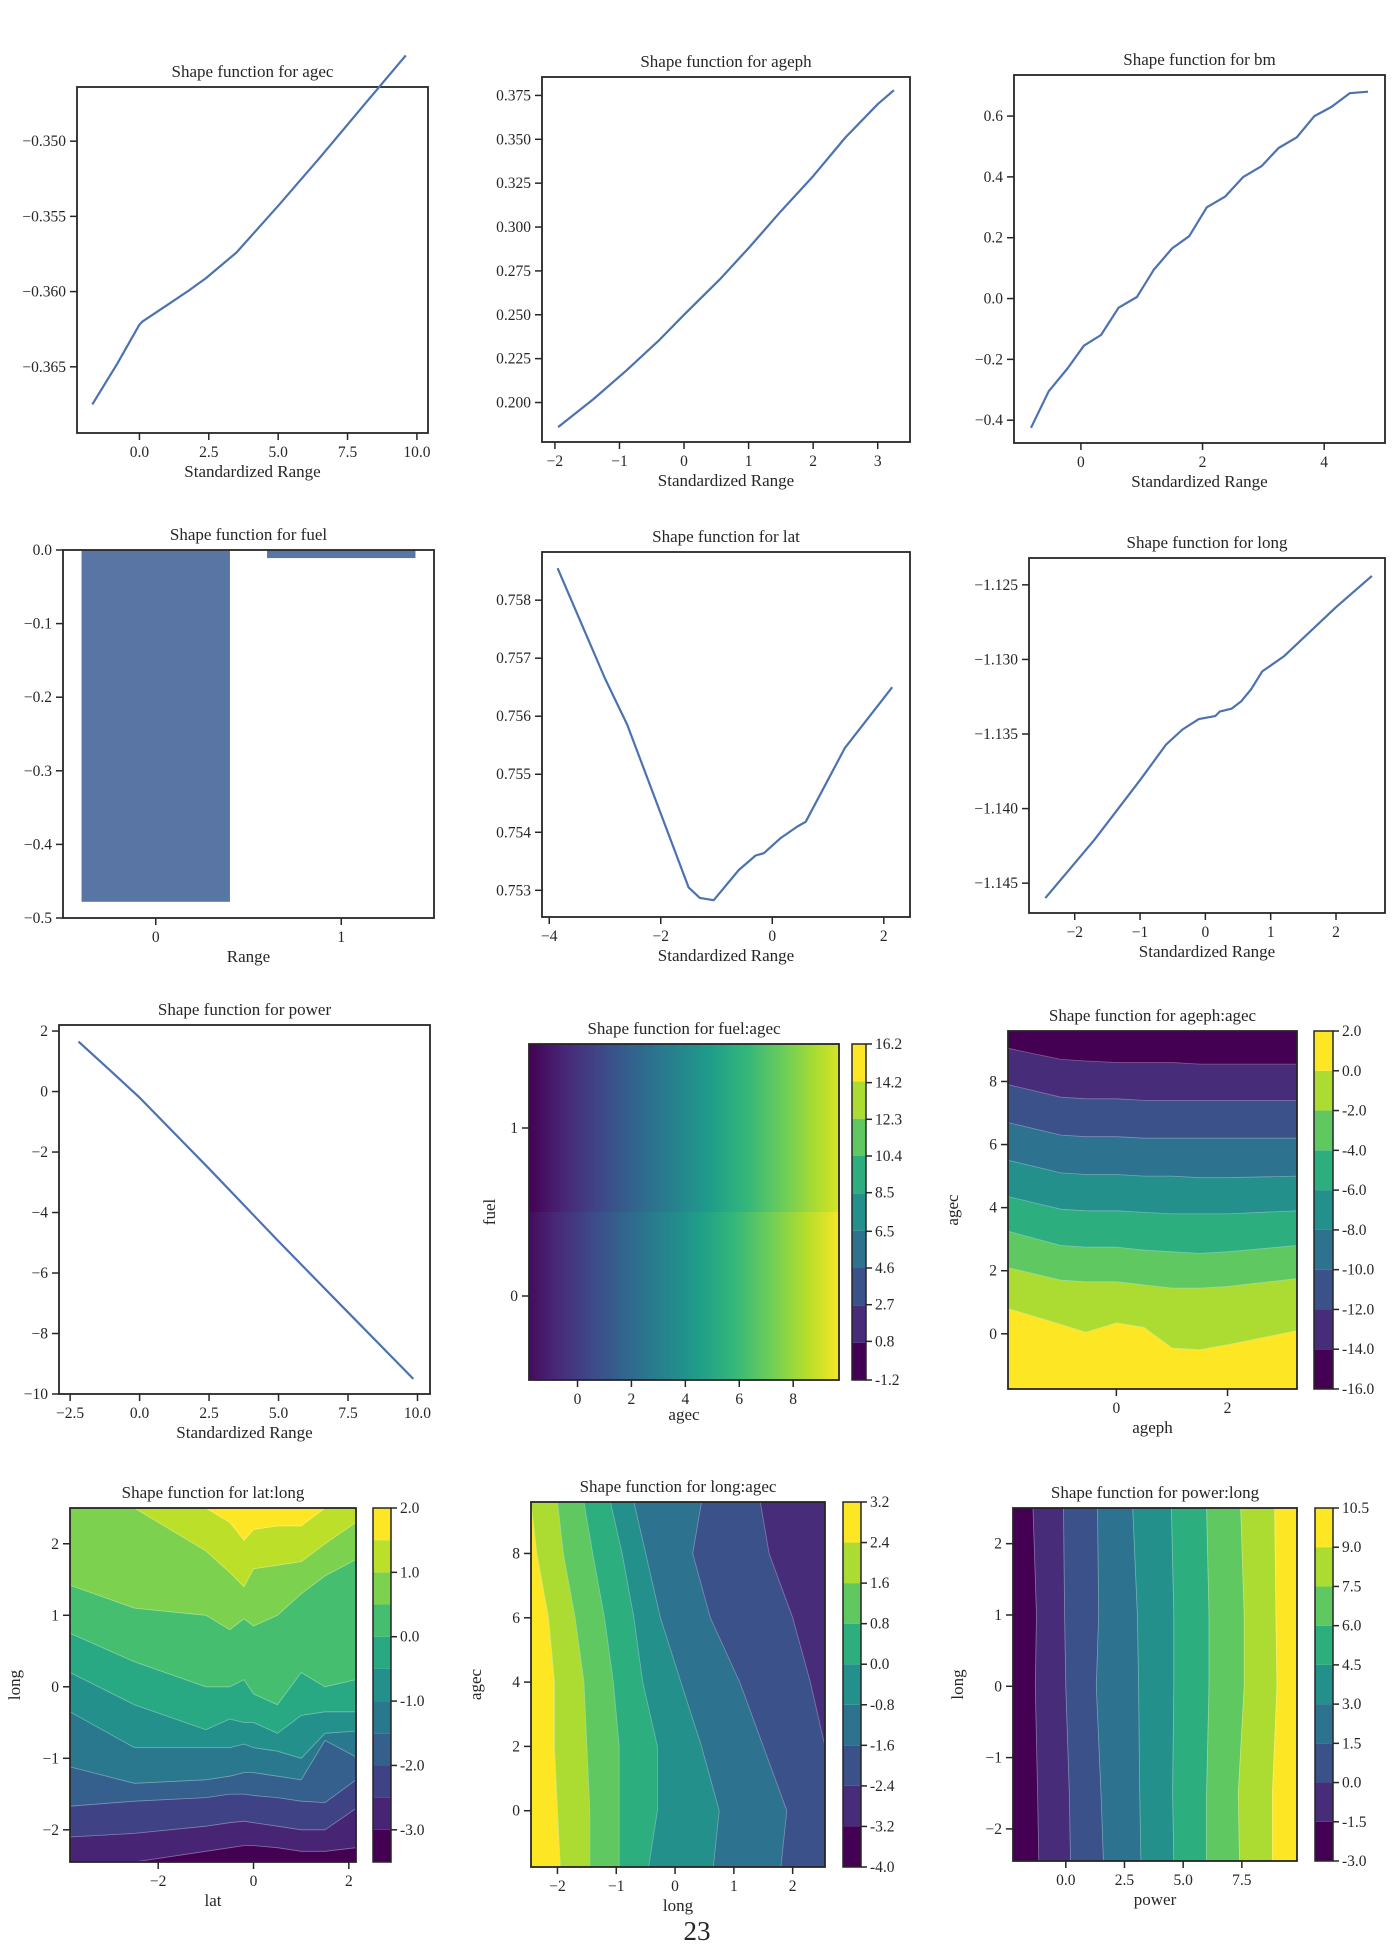 The height and width of the screenshot is (1944, 1395). What do you see at coordinates (1352, 1626) in the screenshot?
I see `chart-power_long-colorbar-label: 6.0` at bounding box center [1352, 1626].